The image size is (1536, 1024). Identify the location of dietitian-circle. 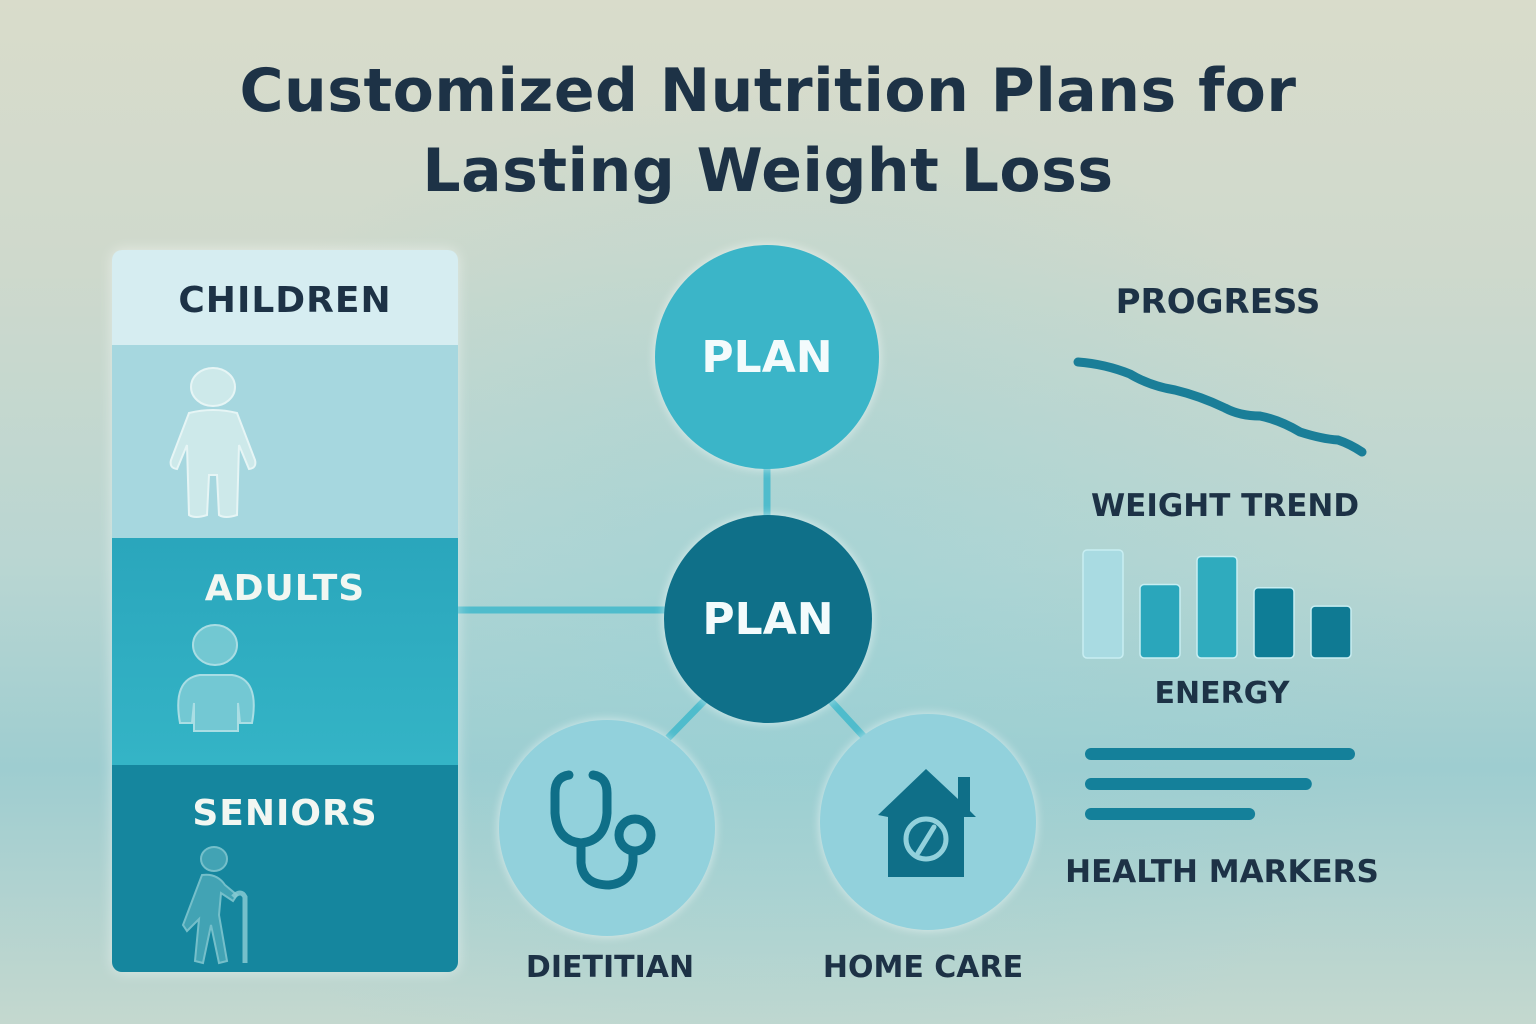
(607, 828).